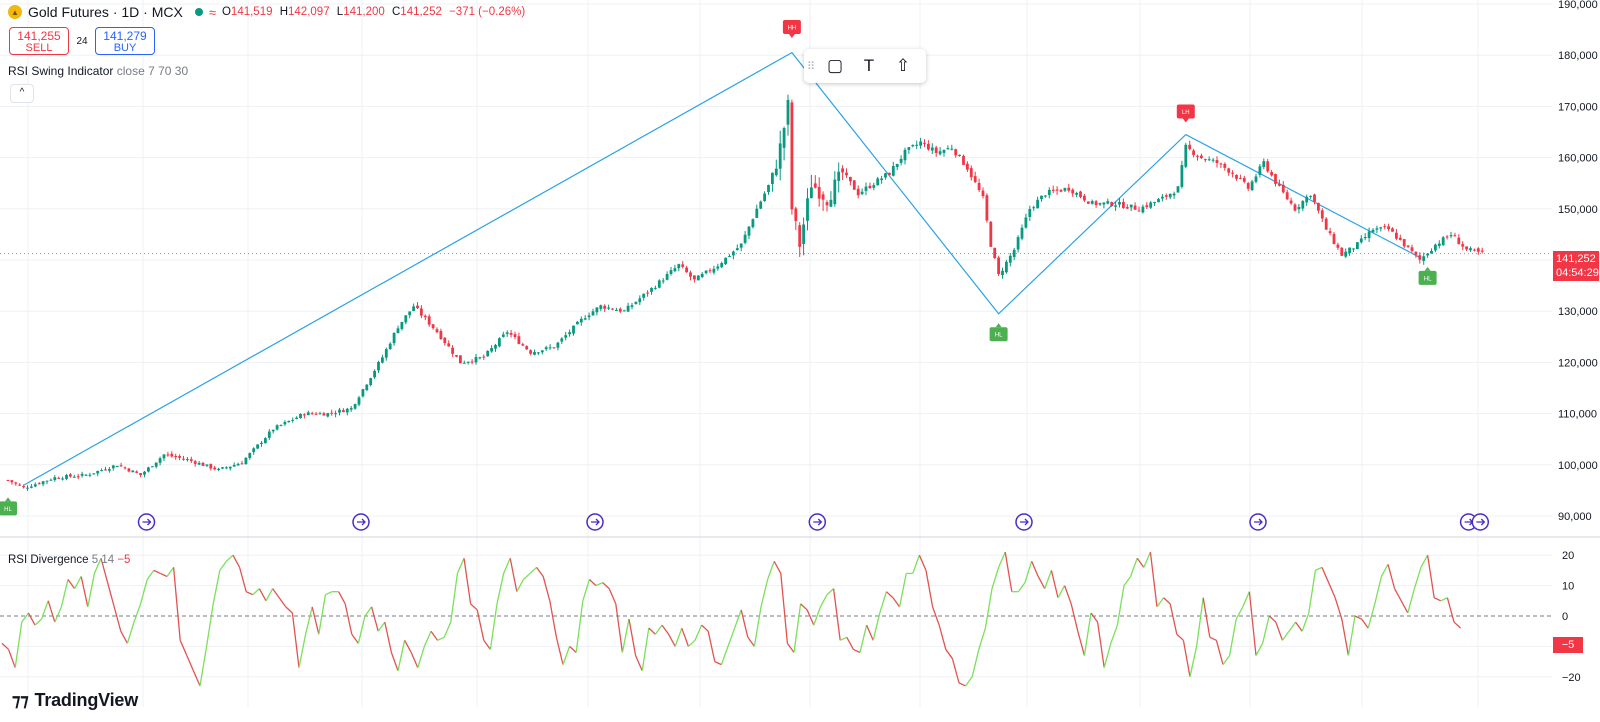  What do you see at coordinates (125, 41) in the screenshot?
I see `buy-button: 141,279 BUY` at bounding box center [125, 41].